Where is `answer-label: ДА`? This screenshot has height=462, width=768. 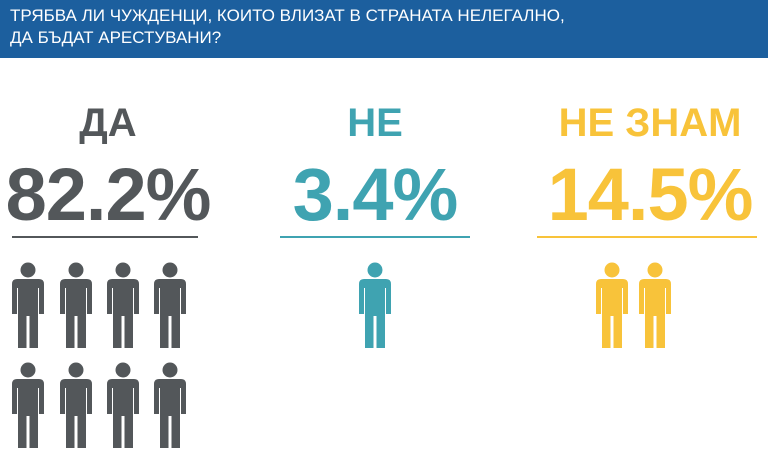 answer-label: ДА is located at coordinates (107, 123).